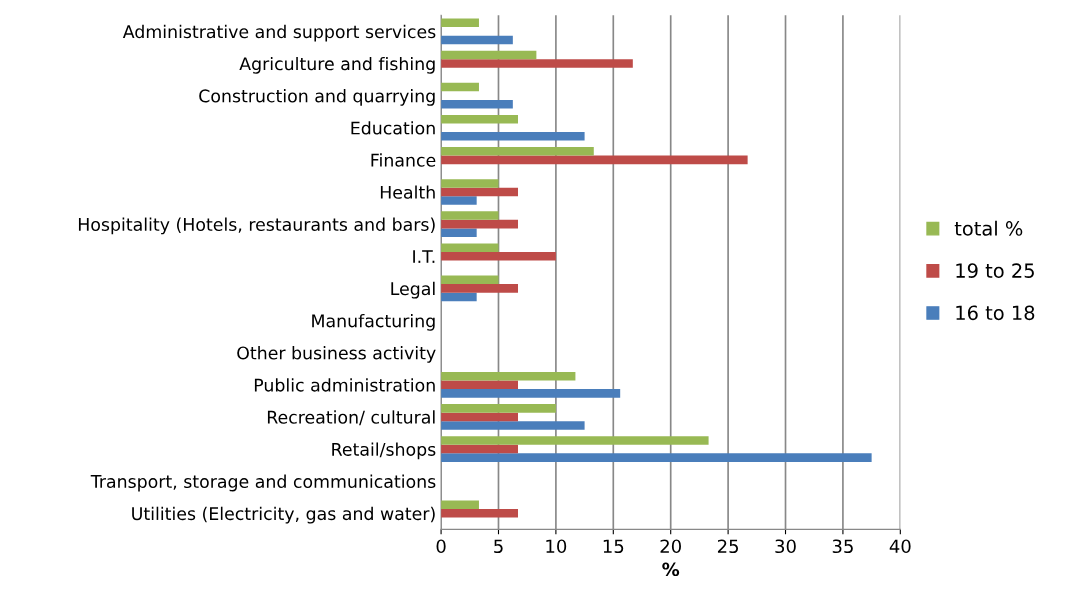 The image size is (1068, 612). Describe the element at coordinates (441, 546) in the screenshot. I see `x-tick-label: 0` at that location.